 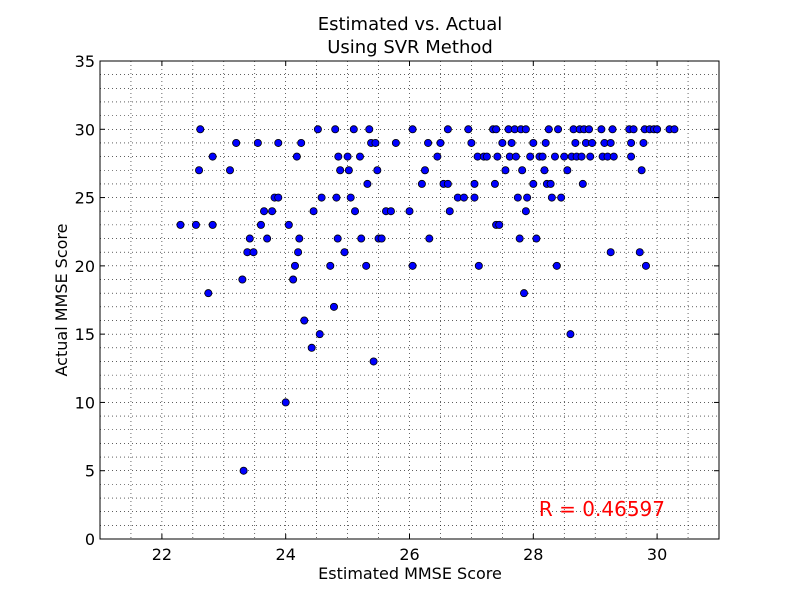 I want to click on x-tick-label: 24, so click(x=286, y=554).